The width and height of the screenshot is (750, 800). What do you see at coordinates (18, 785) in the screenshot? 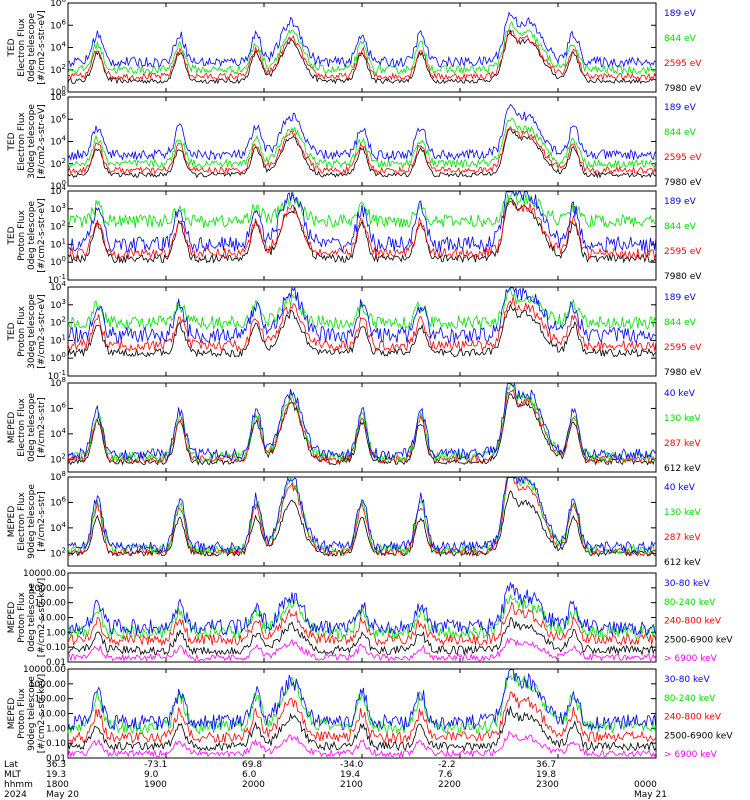
I see `x-row-label: hhmm` at bounding box center [18, 785].